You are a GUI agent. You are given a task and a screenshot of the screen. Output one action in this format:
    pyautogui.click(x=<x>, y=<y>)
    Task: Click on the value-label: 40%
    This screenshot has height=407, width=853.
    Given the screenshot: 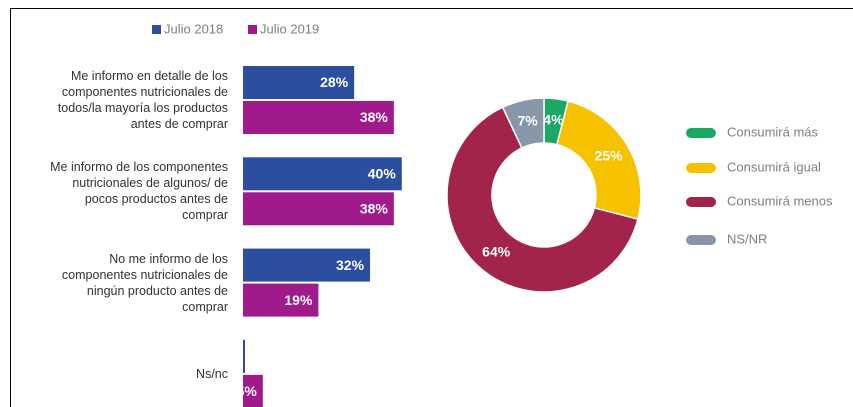 What is the action you would take?
    pyautogui.click(x=382, y=174)
    